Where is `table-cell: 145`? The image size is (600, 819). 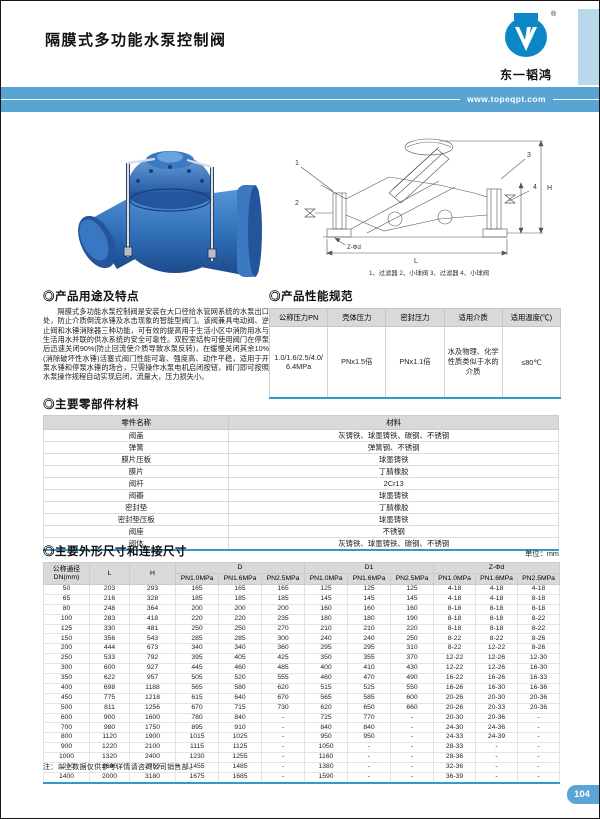 table-cell: 145 is located at coordinates (326, 599).